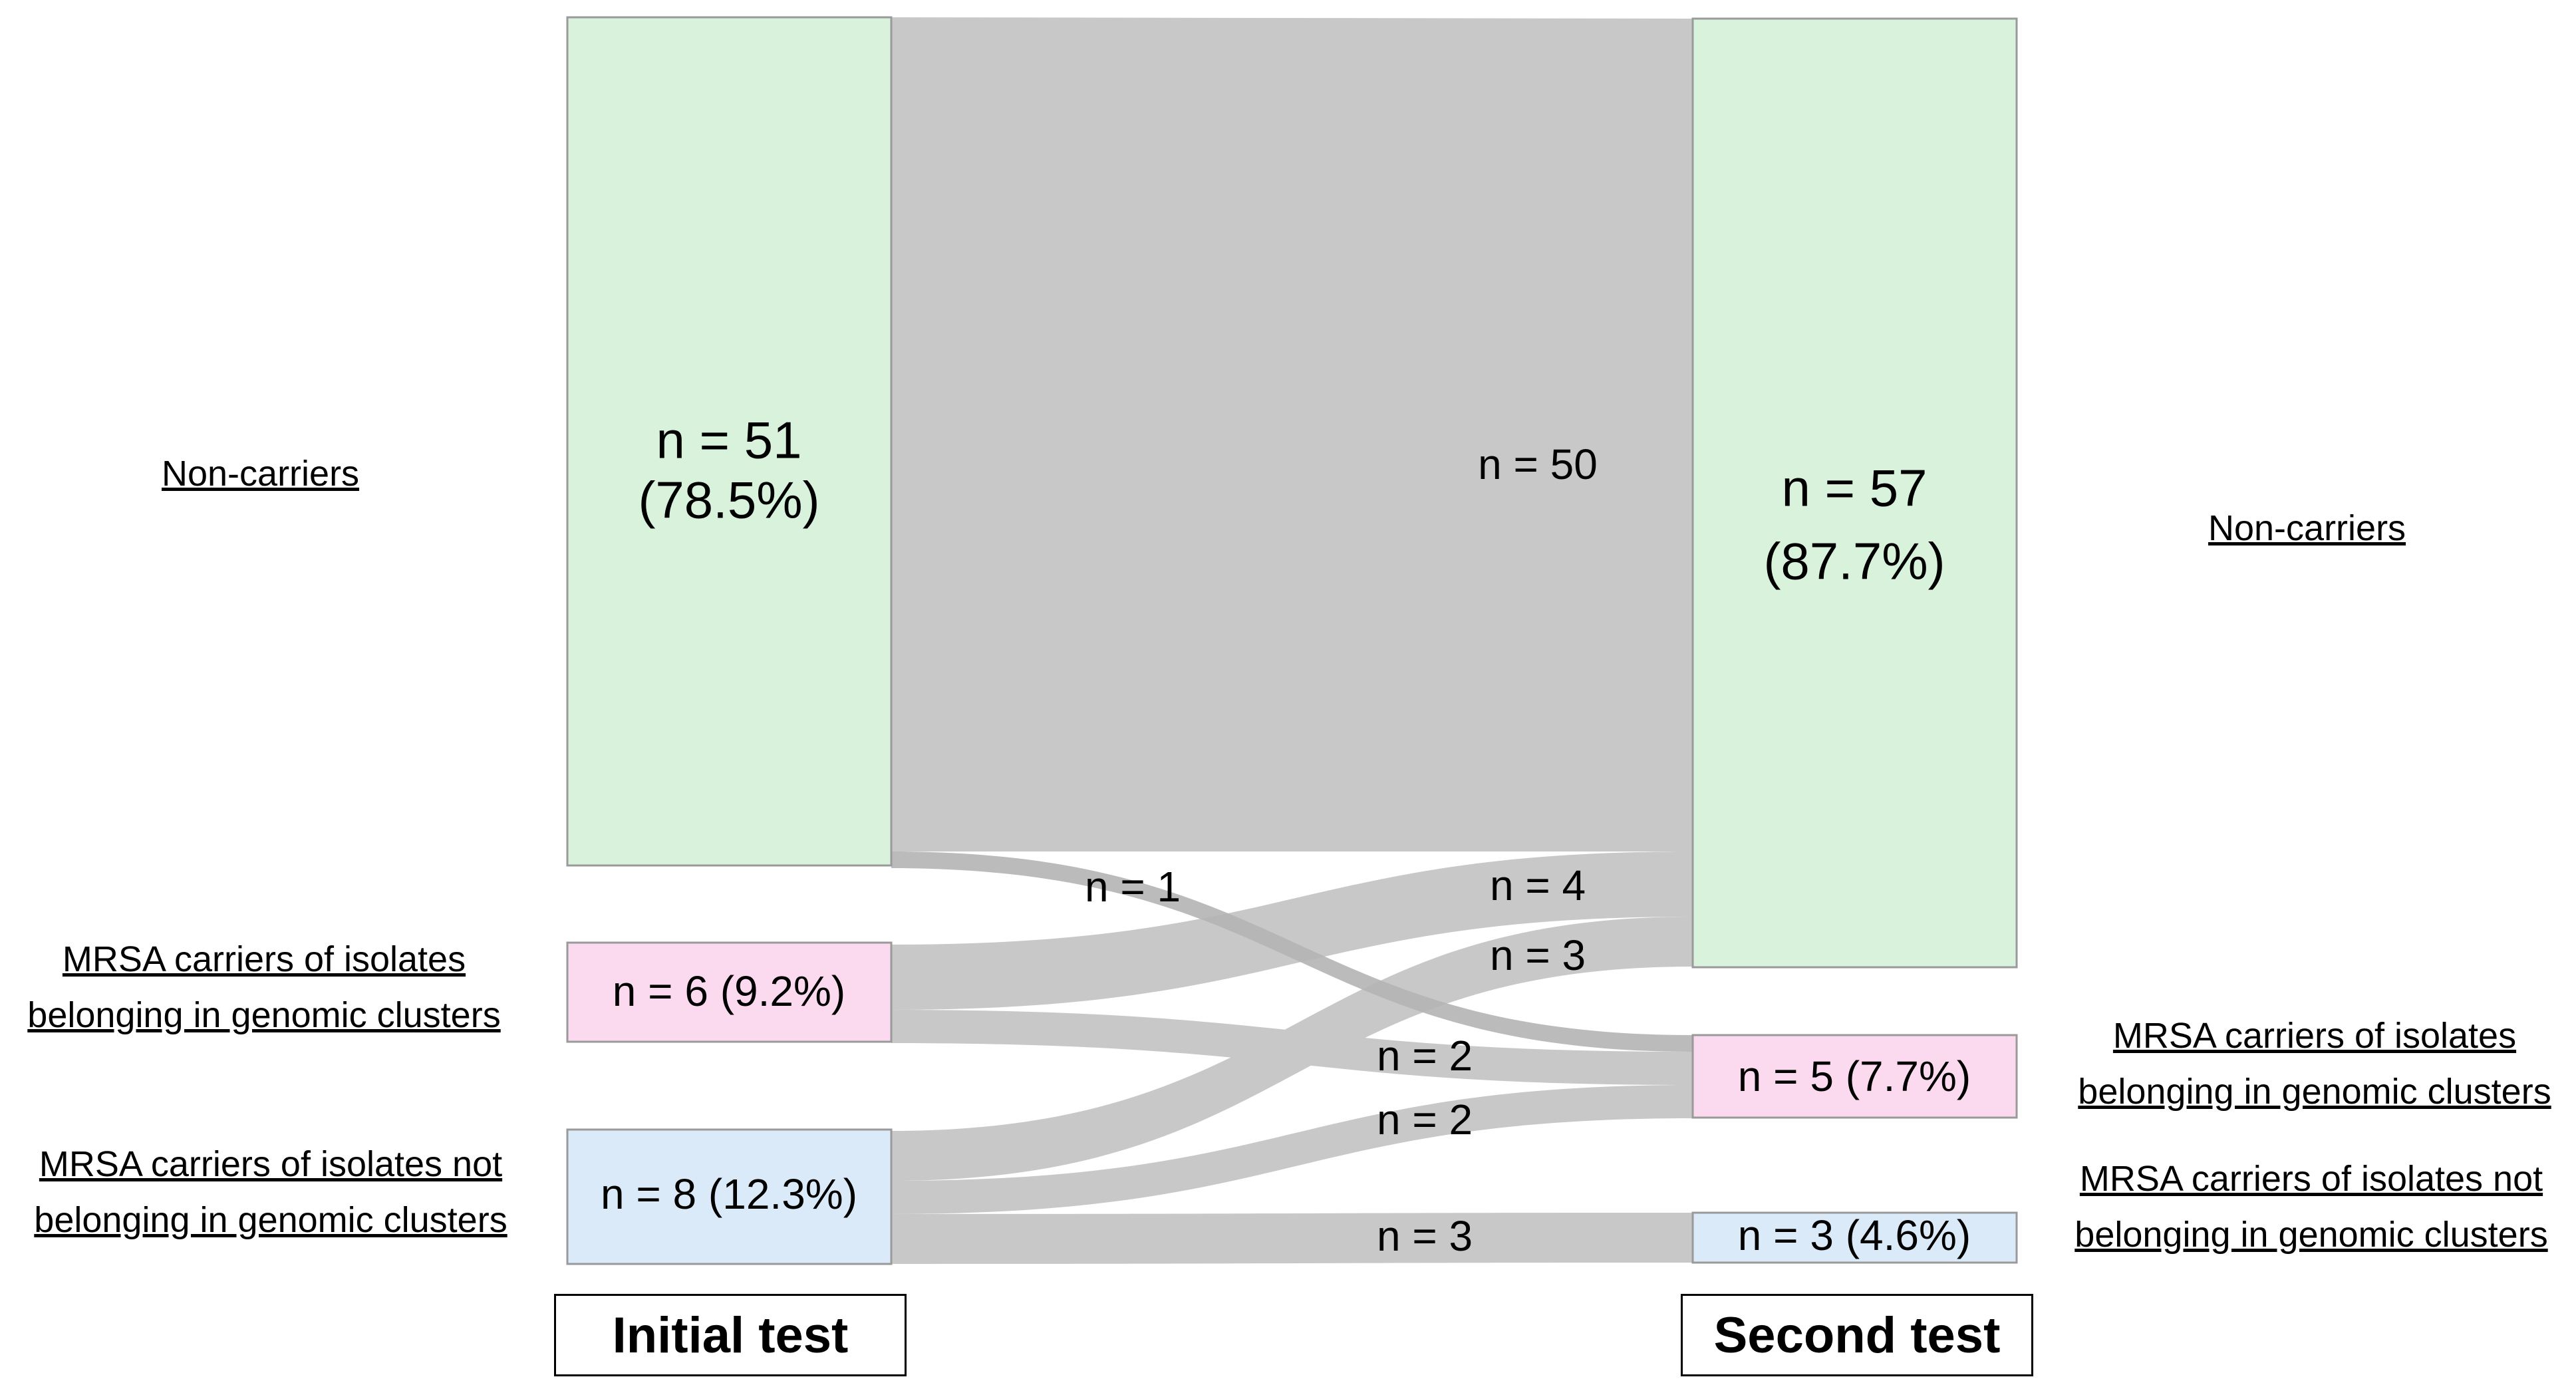 The image size is (2576, 1389). Describe the element at coordinates (1292, 930) in the screenshot. I see `flow-cluster-to-non` at that location.